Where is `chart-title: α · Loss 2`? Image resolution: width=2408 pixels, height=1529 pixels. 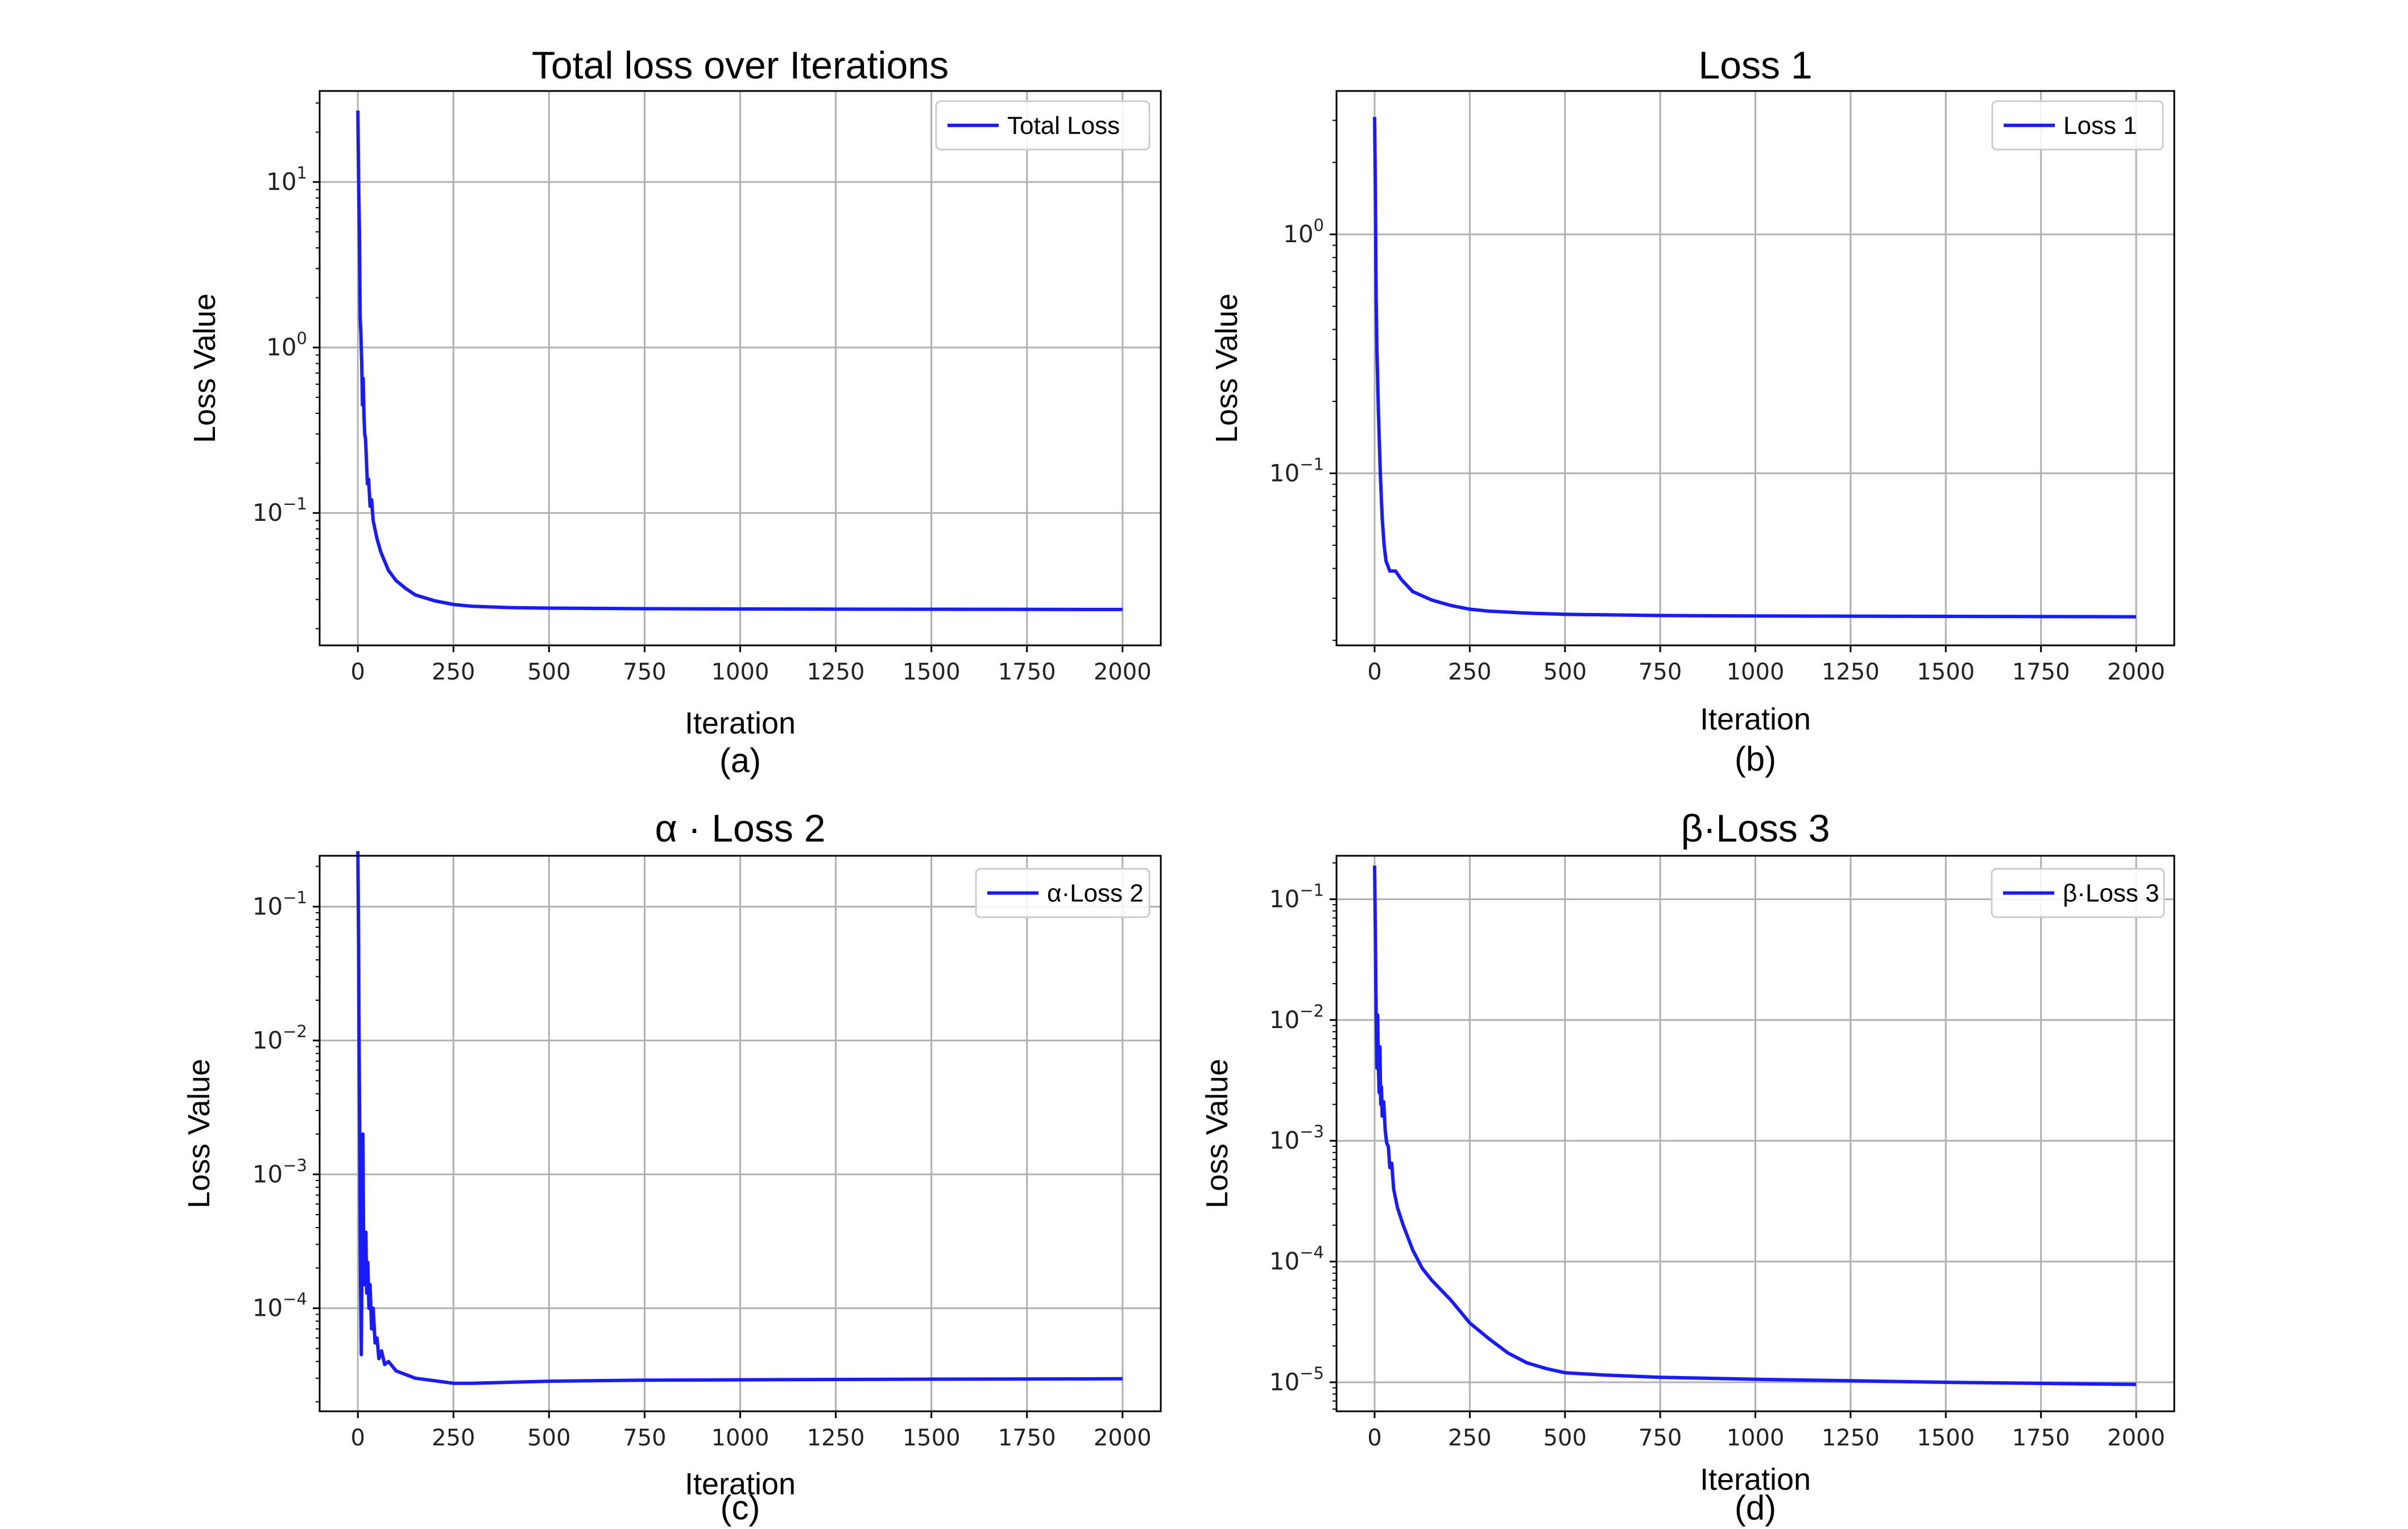
chart-title: α · Loss 2 is located at coordinates (740, 829).